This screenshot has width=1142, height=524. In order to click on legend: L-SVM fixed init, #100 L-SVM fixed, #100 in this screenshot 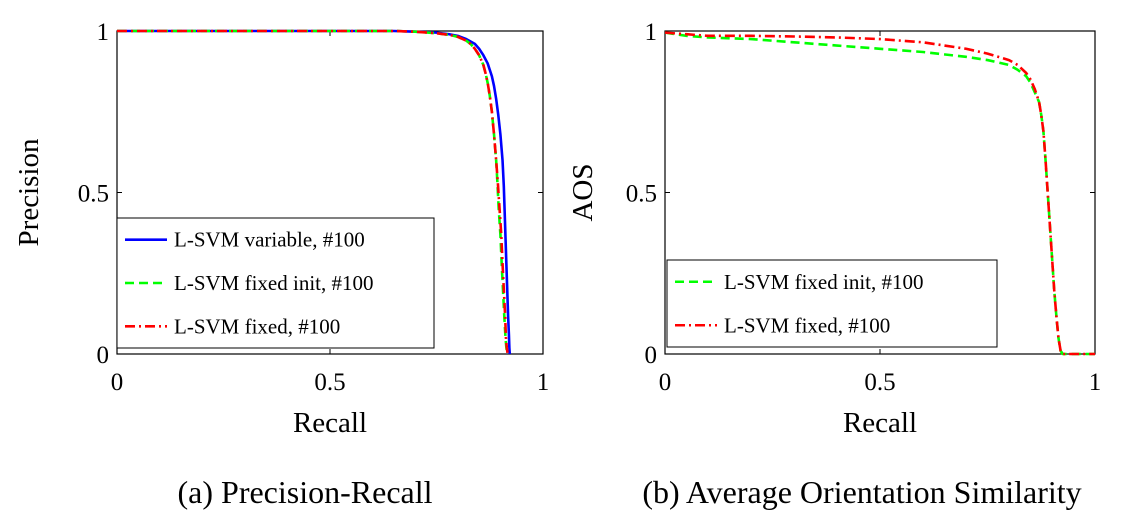, I will do `click(832, 303)`.